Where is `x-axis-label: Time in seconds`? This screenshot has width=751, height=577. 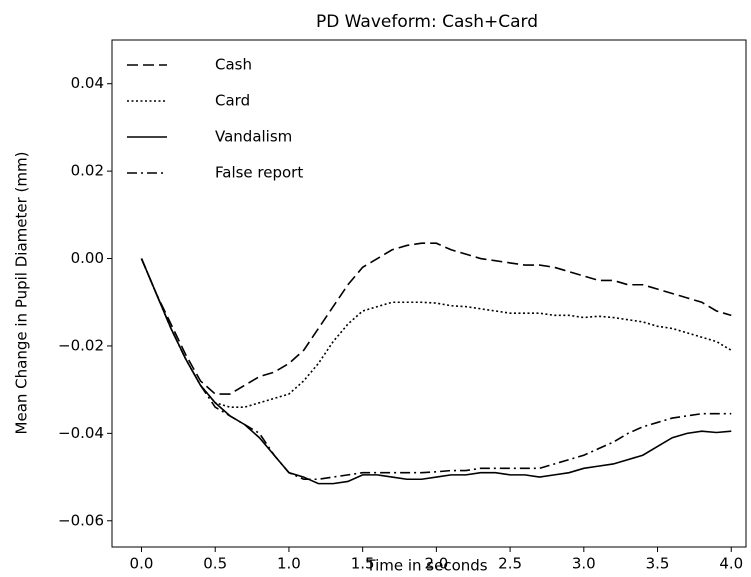
x-axis-label: Time in seconds is located at coordinates (426, 566).